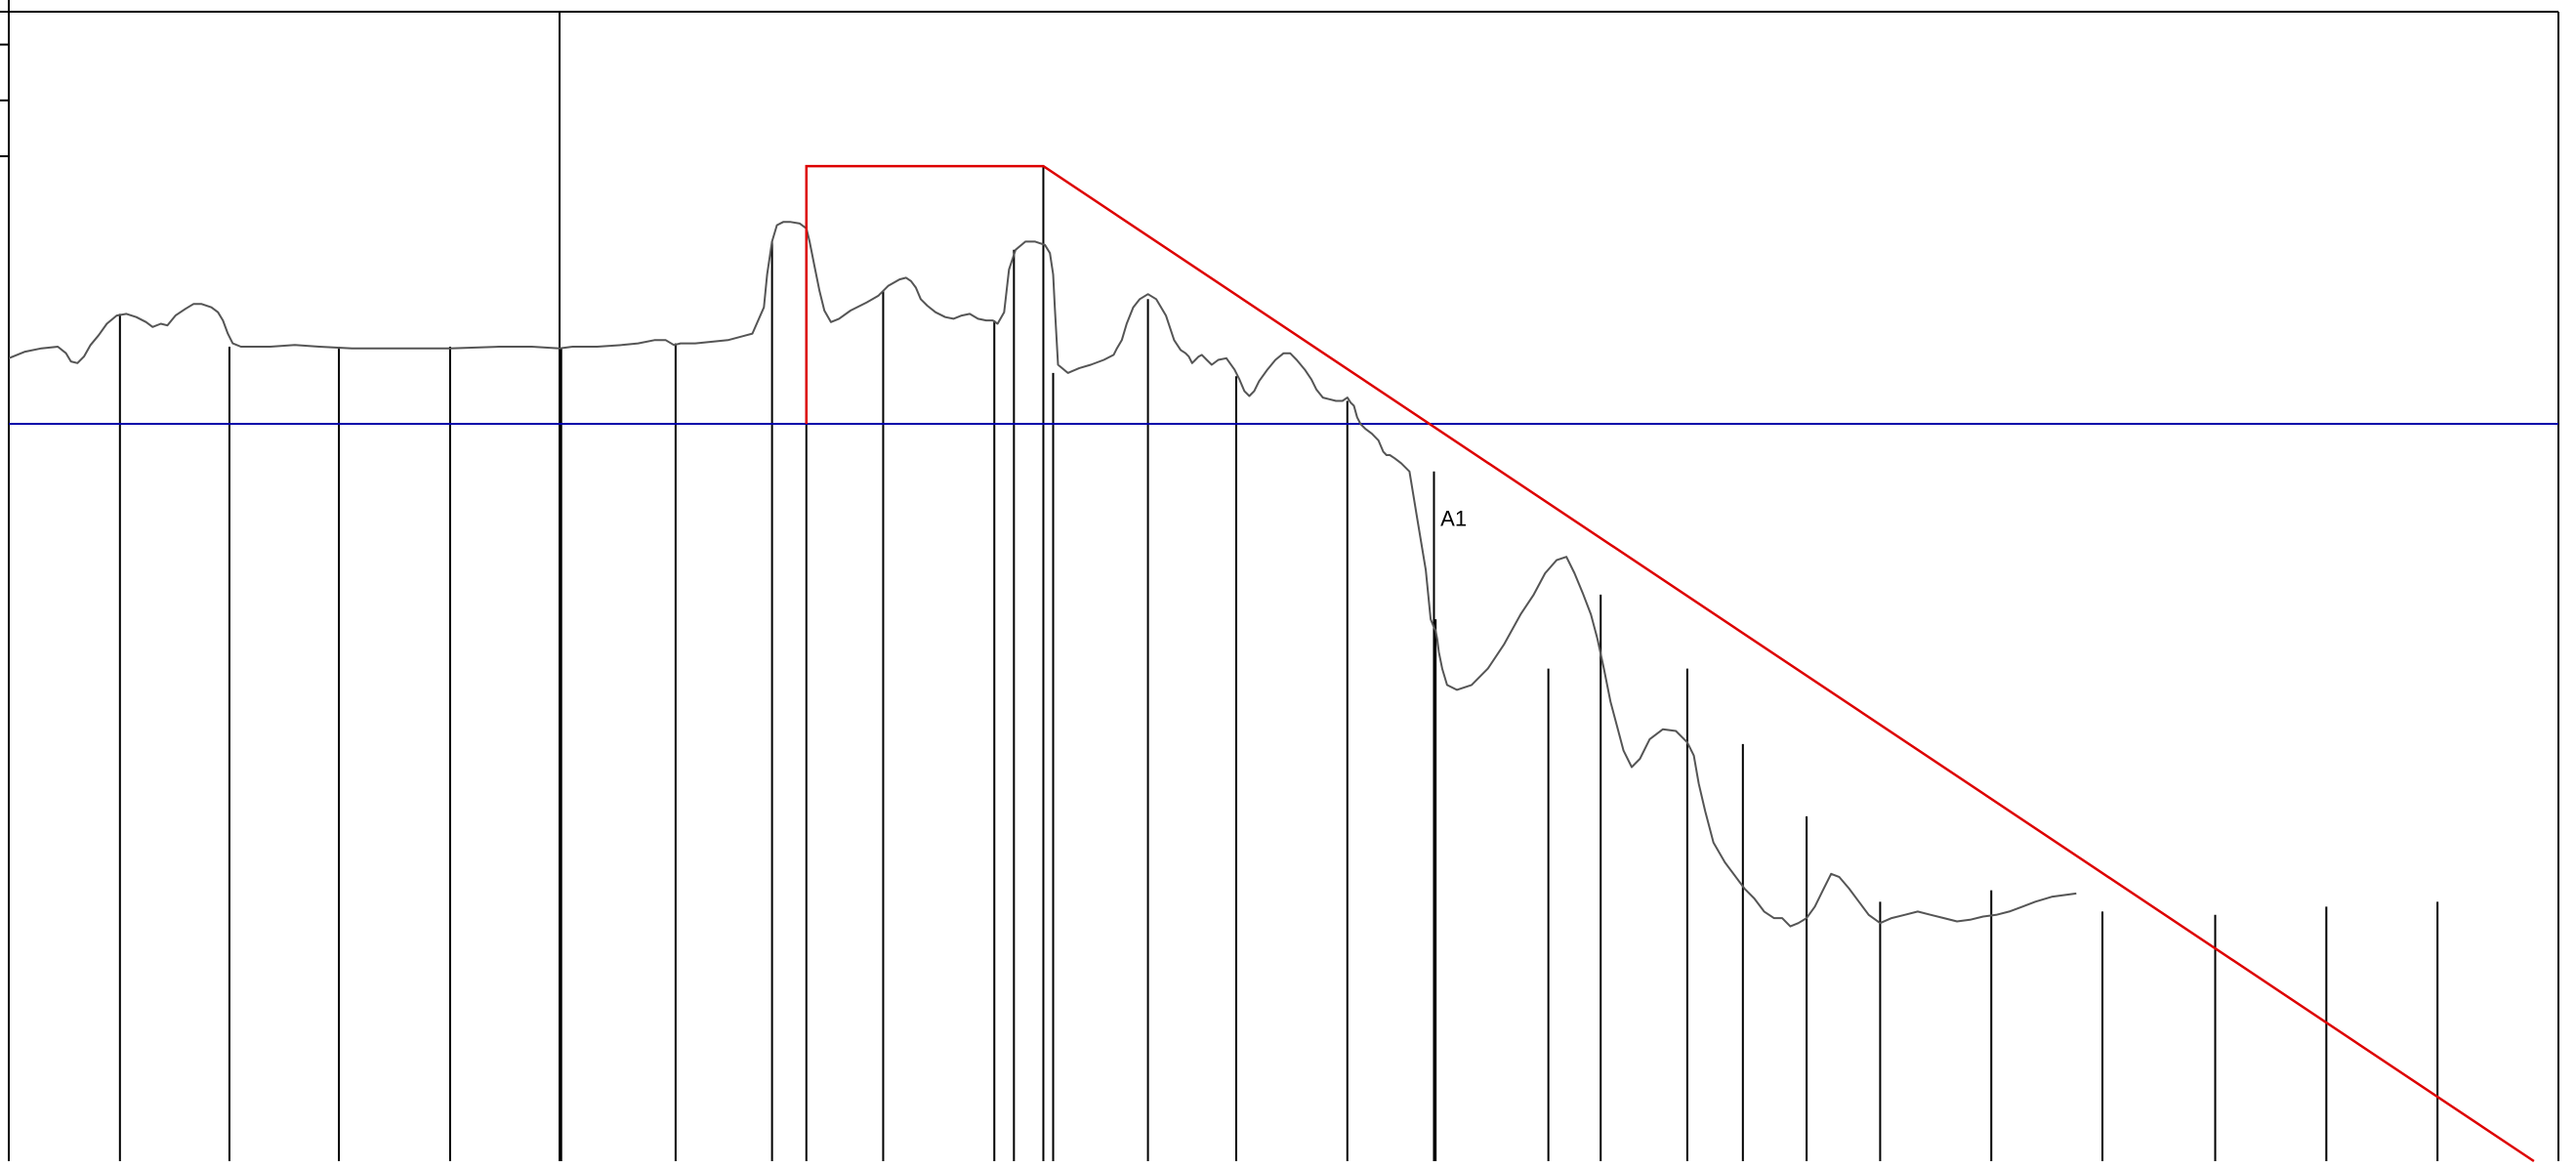 The width and height of the screenshot is (2576, 1168). I want to click on annotation-group: A1, so click(1453, 518).